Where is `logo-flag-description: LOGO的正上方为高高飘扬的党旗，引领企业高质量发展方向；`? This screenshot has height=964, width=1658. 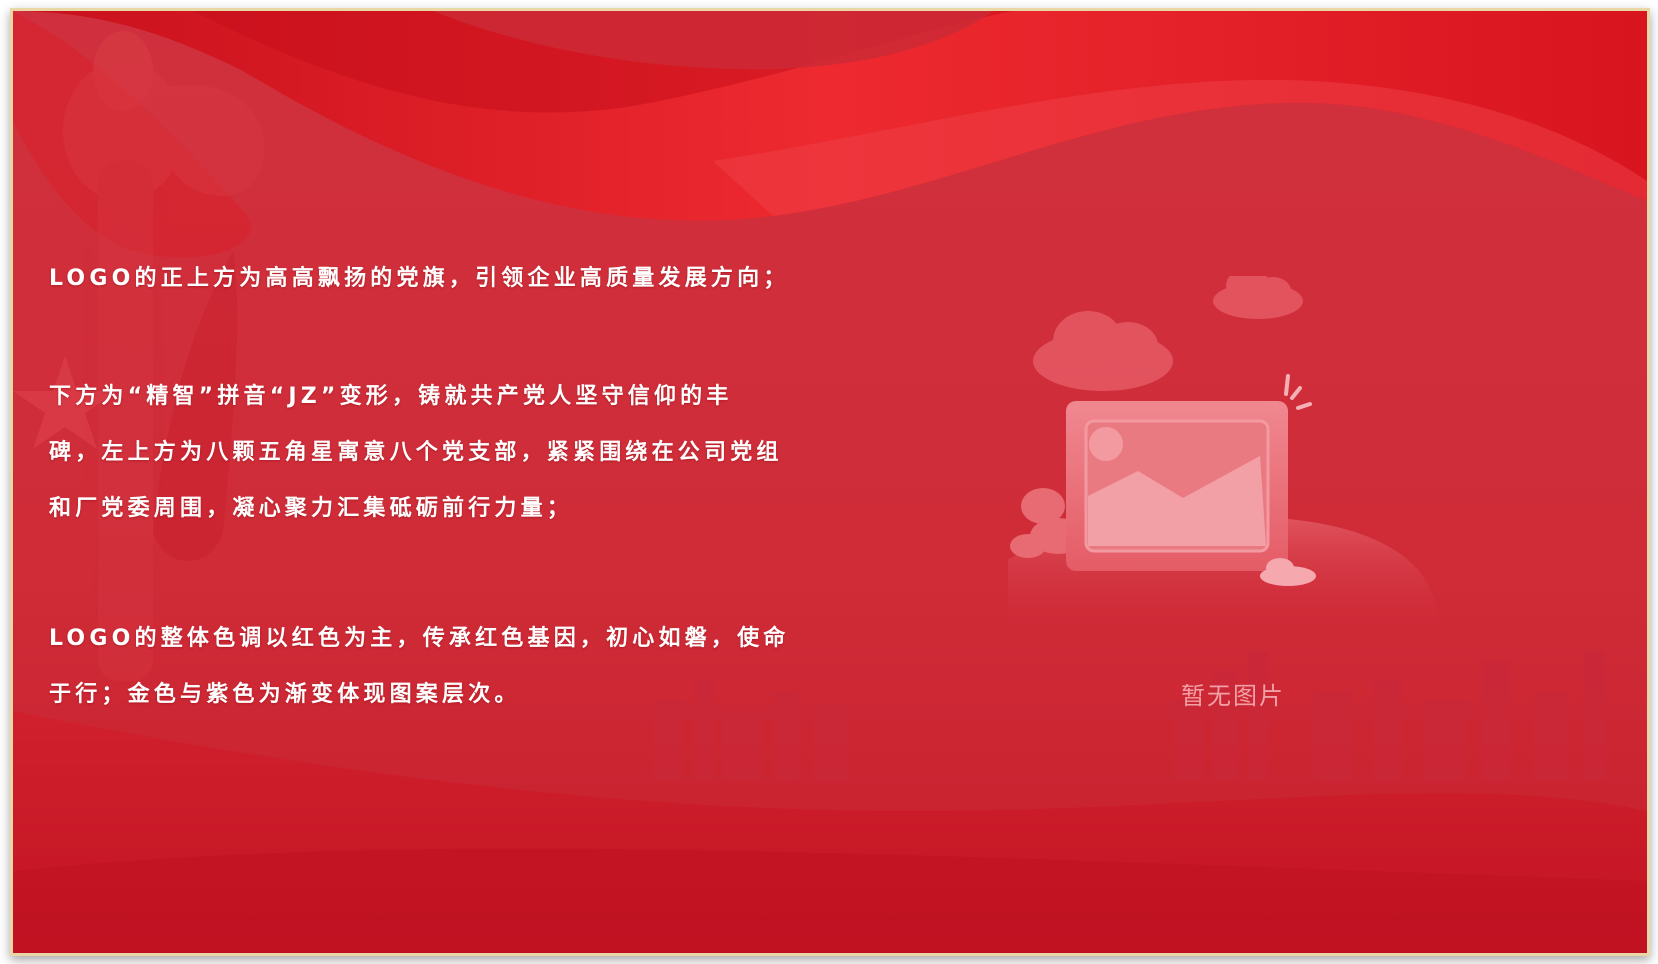 logo-flag-description: LOGO的正上方为高高飘扬的党旗，引领企业高质量发展方向； is located at coordinates (449, 279).